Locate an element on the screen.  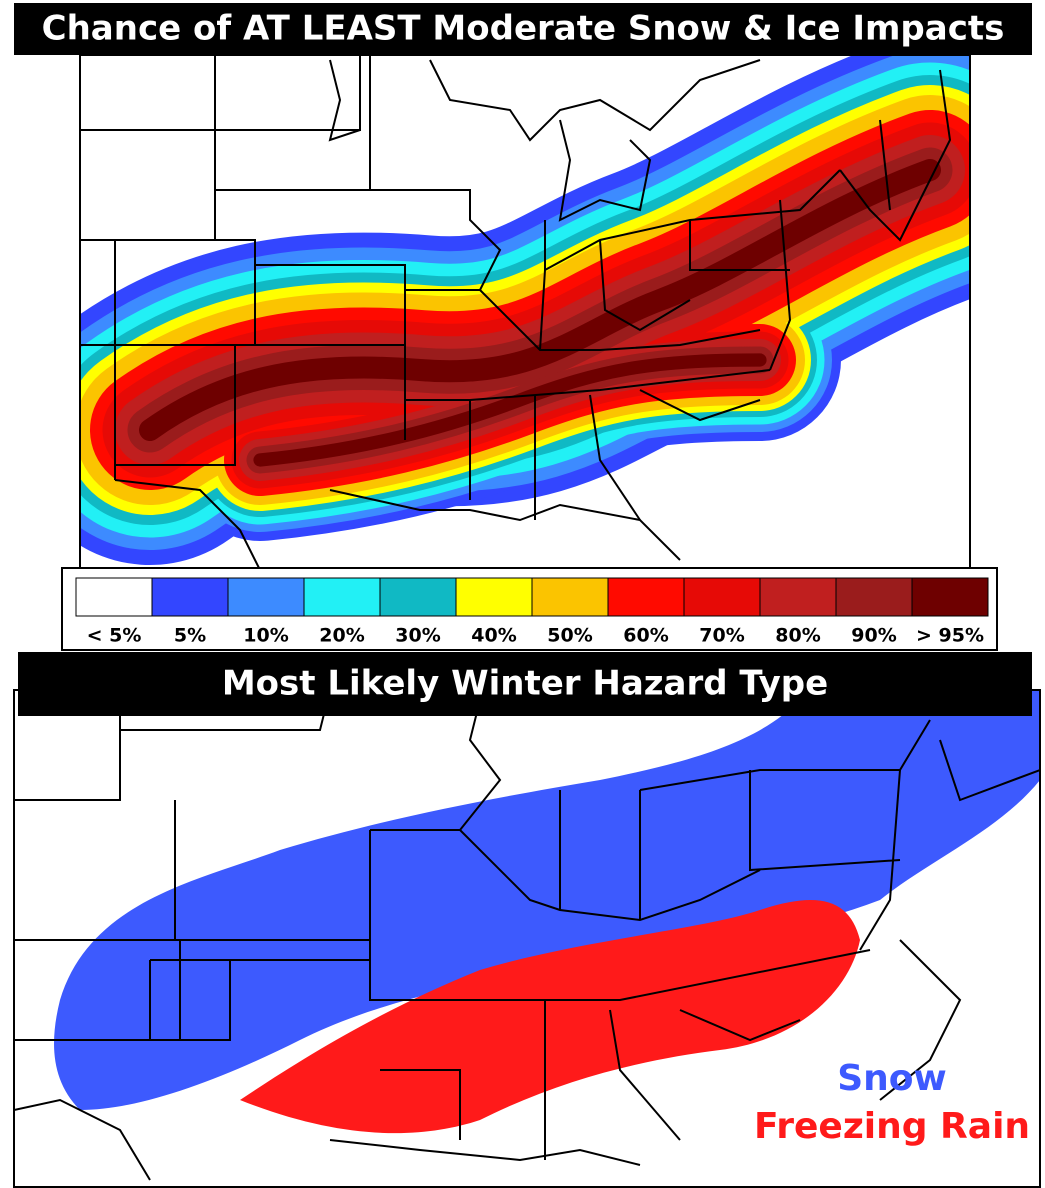
legend-label: 90% is located at coordinates (873, 636).